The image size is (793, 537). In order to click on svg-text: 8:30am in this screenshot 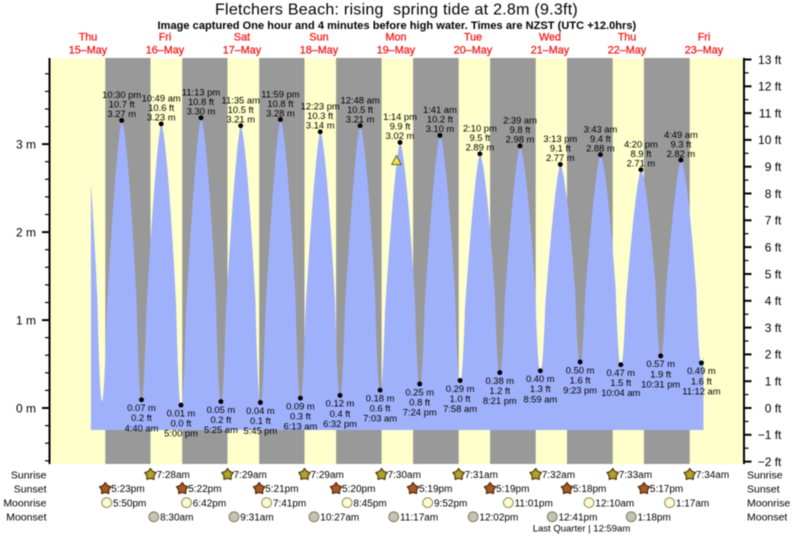, I will do `click(176, 517)`.